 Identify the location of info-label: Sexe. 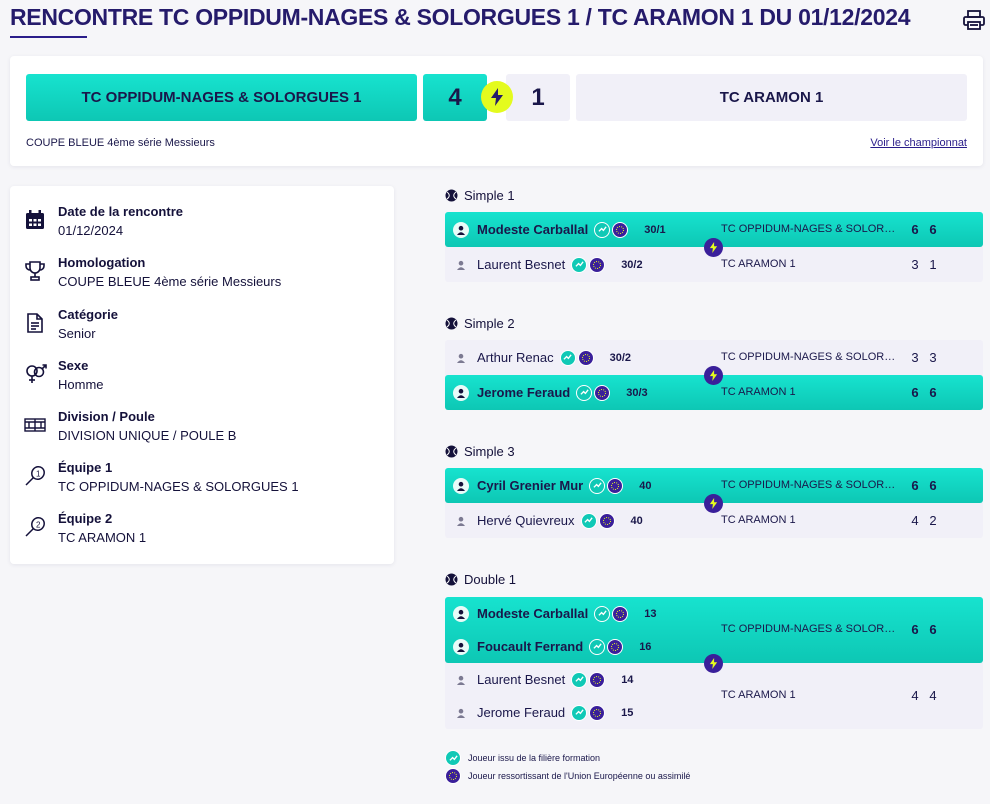
(73, 365).